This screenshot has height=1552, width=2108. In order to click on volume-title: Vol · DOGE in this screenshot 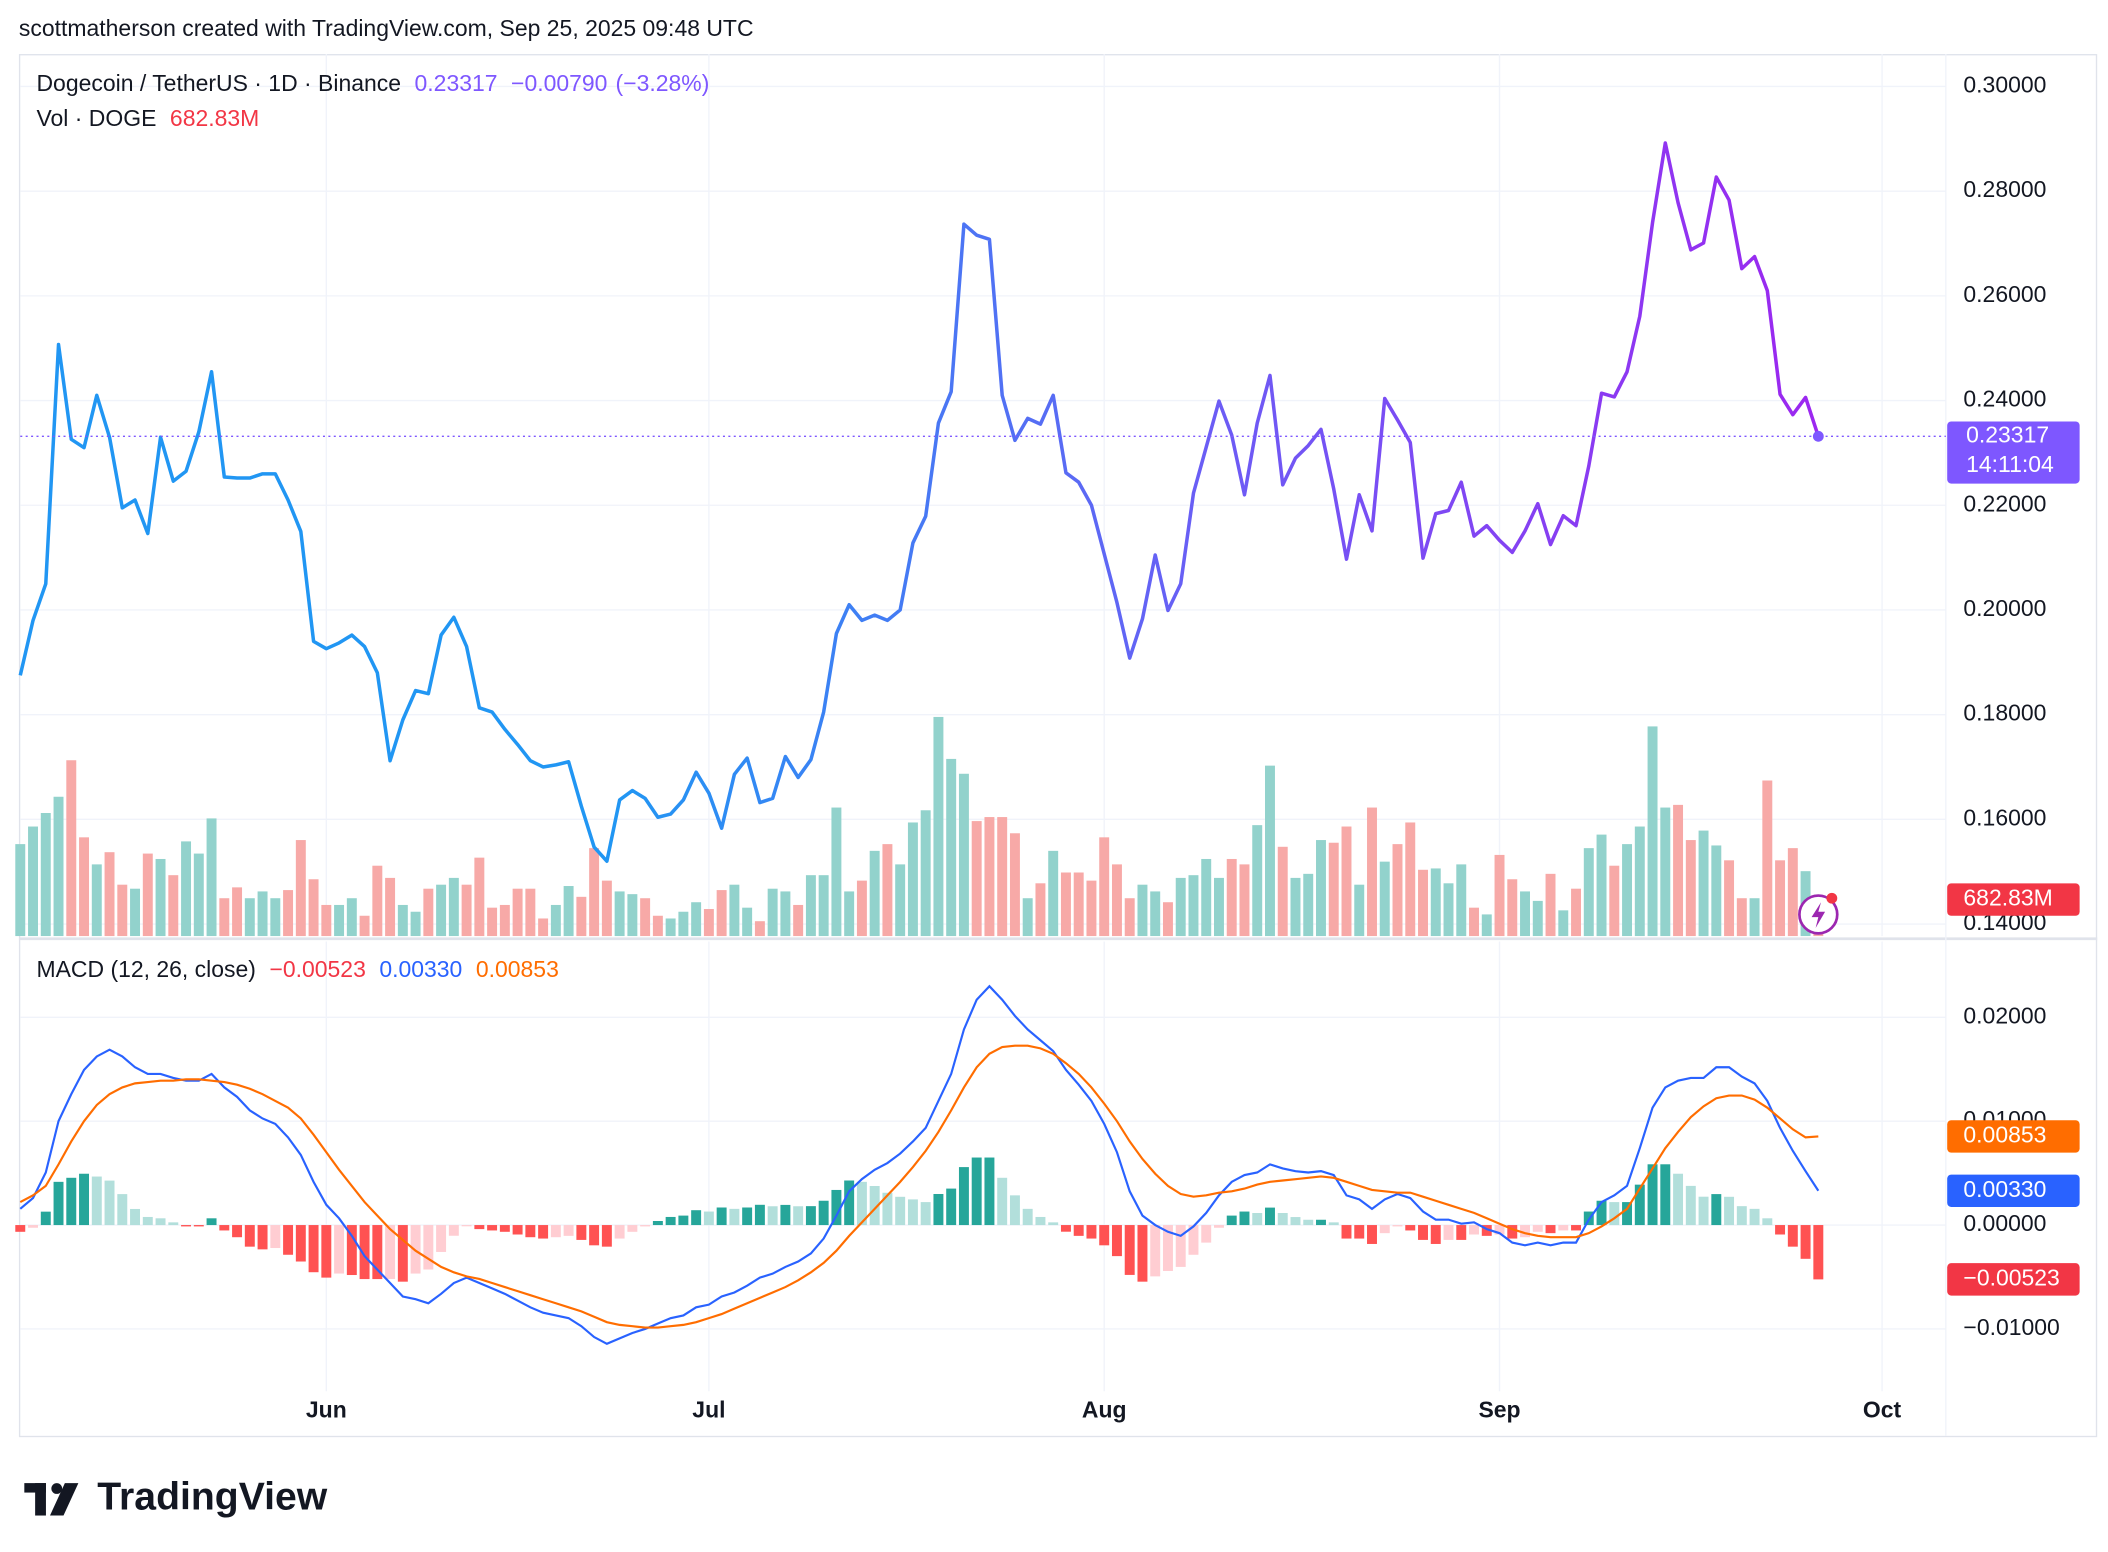, I will do `click(96, 118)`.